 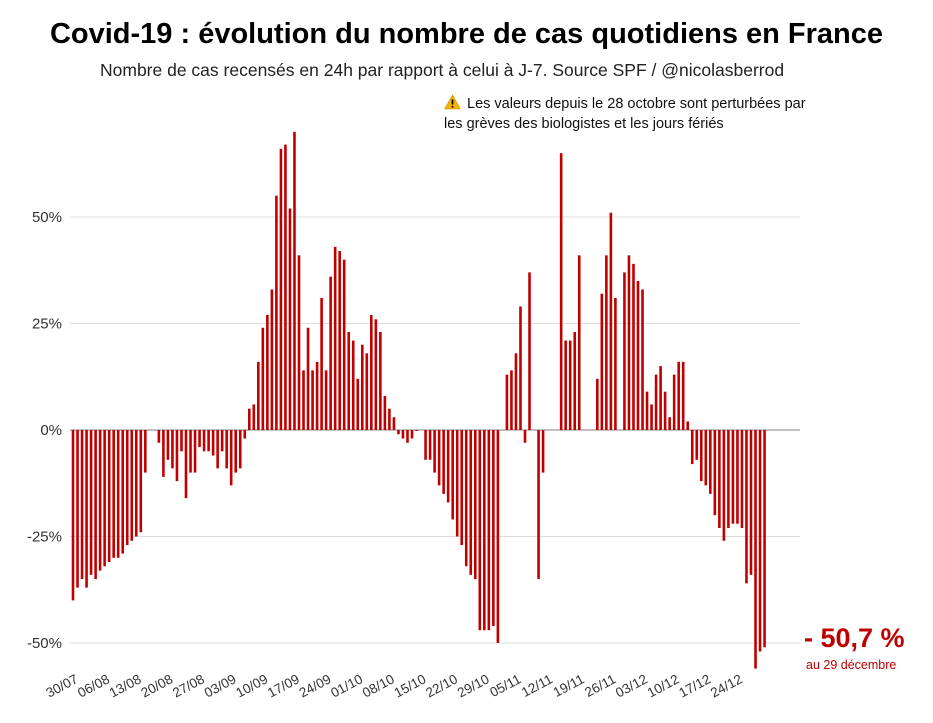 What do you see at coordinates (47, 217) in the screenshot?
I see `y-tick-label: 50%` at bounding box center [47, 217].